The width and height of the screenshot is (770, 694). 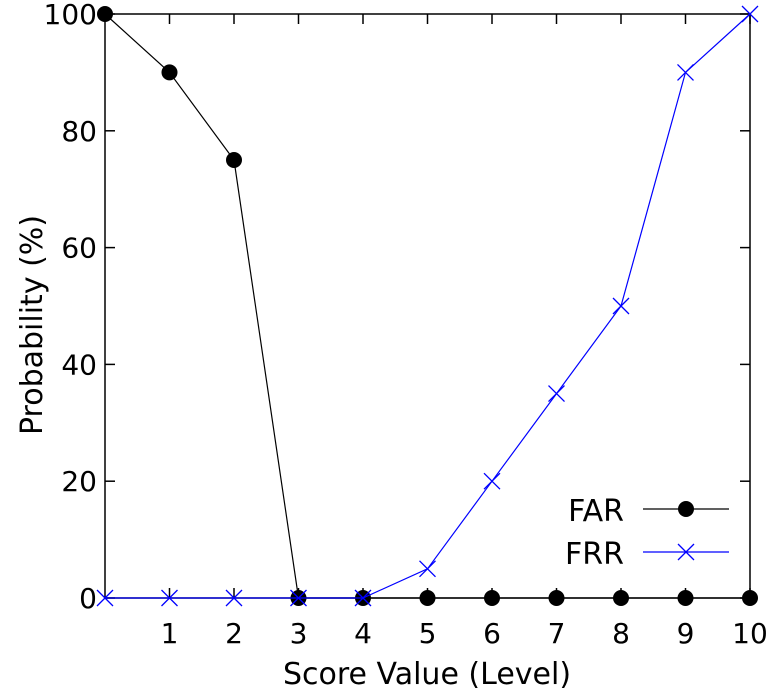 I want to click on y-axis-label: Probability (%), so click(x=32, y=325).